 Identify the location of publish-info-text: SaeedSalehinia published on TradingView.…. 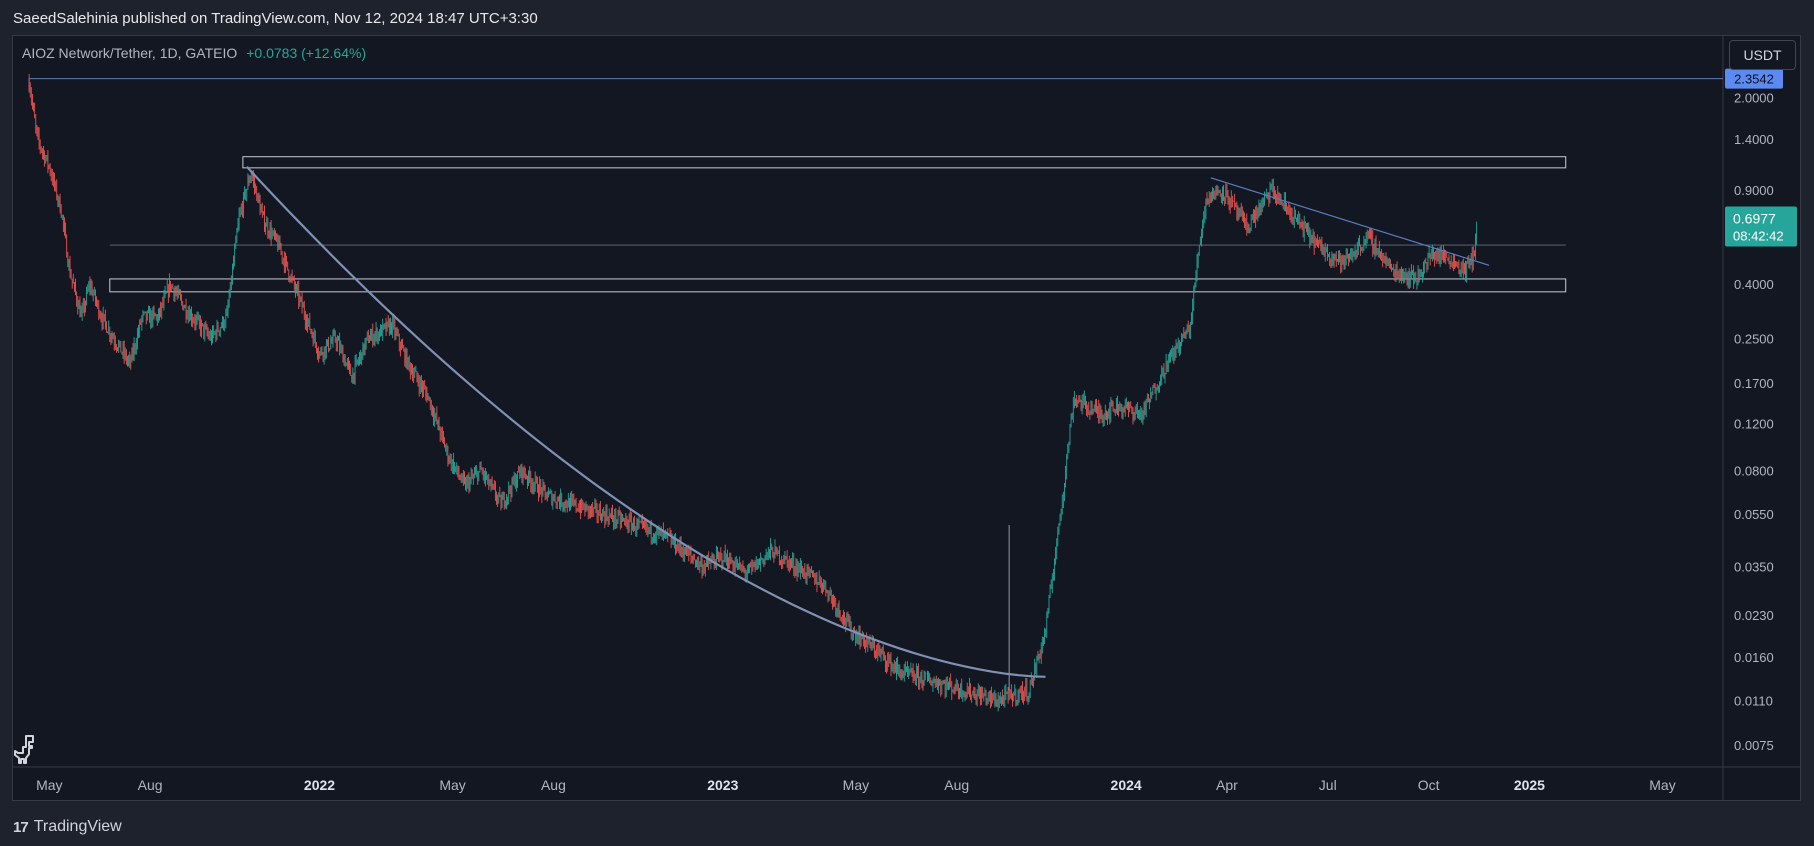
(275, 18).